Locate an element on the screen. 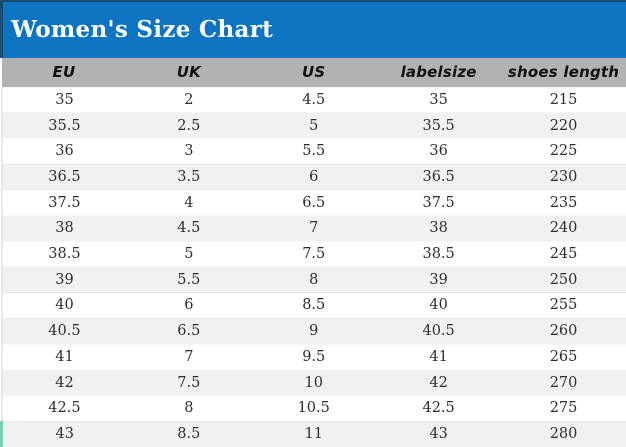 Image resolution: width=626 pixels, height=447 pixels. table-cell: 3.5 is located at coordinates (189, 176).